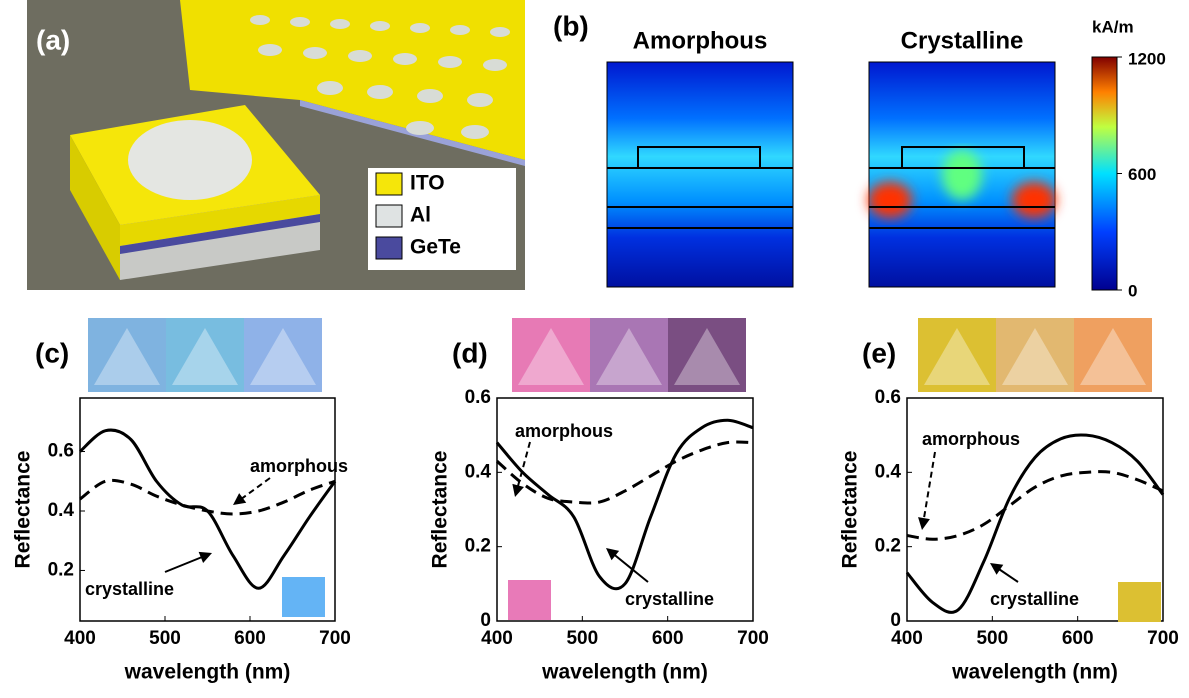 This screenshot has width=1189, height=698. I want to click on colorbar-tick-label: 1200, so click(1147, 58).